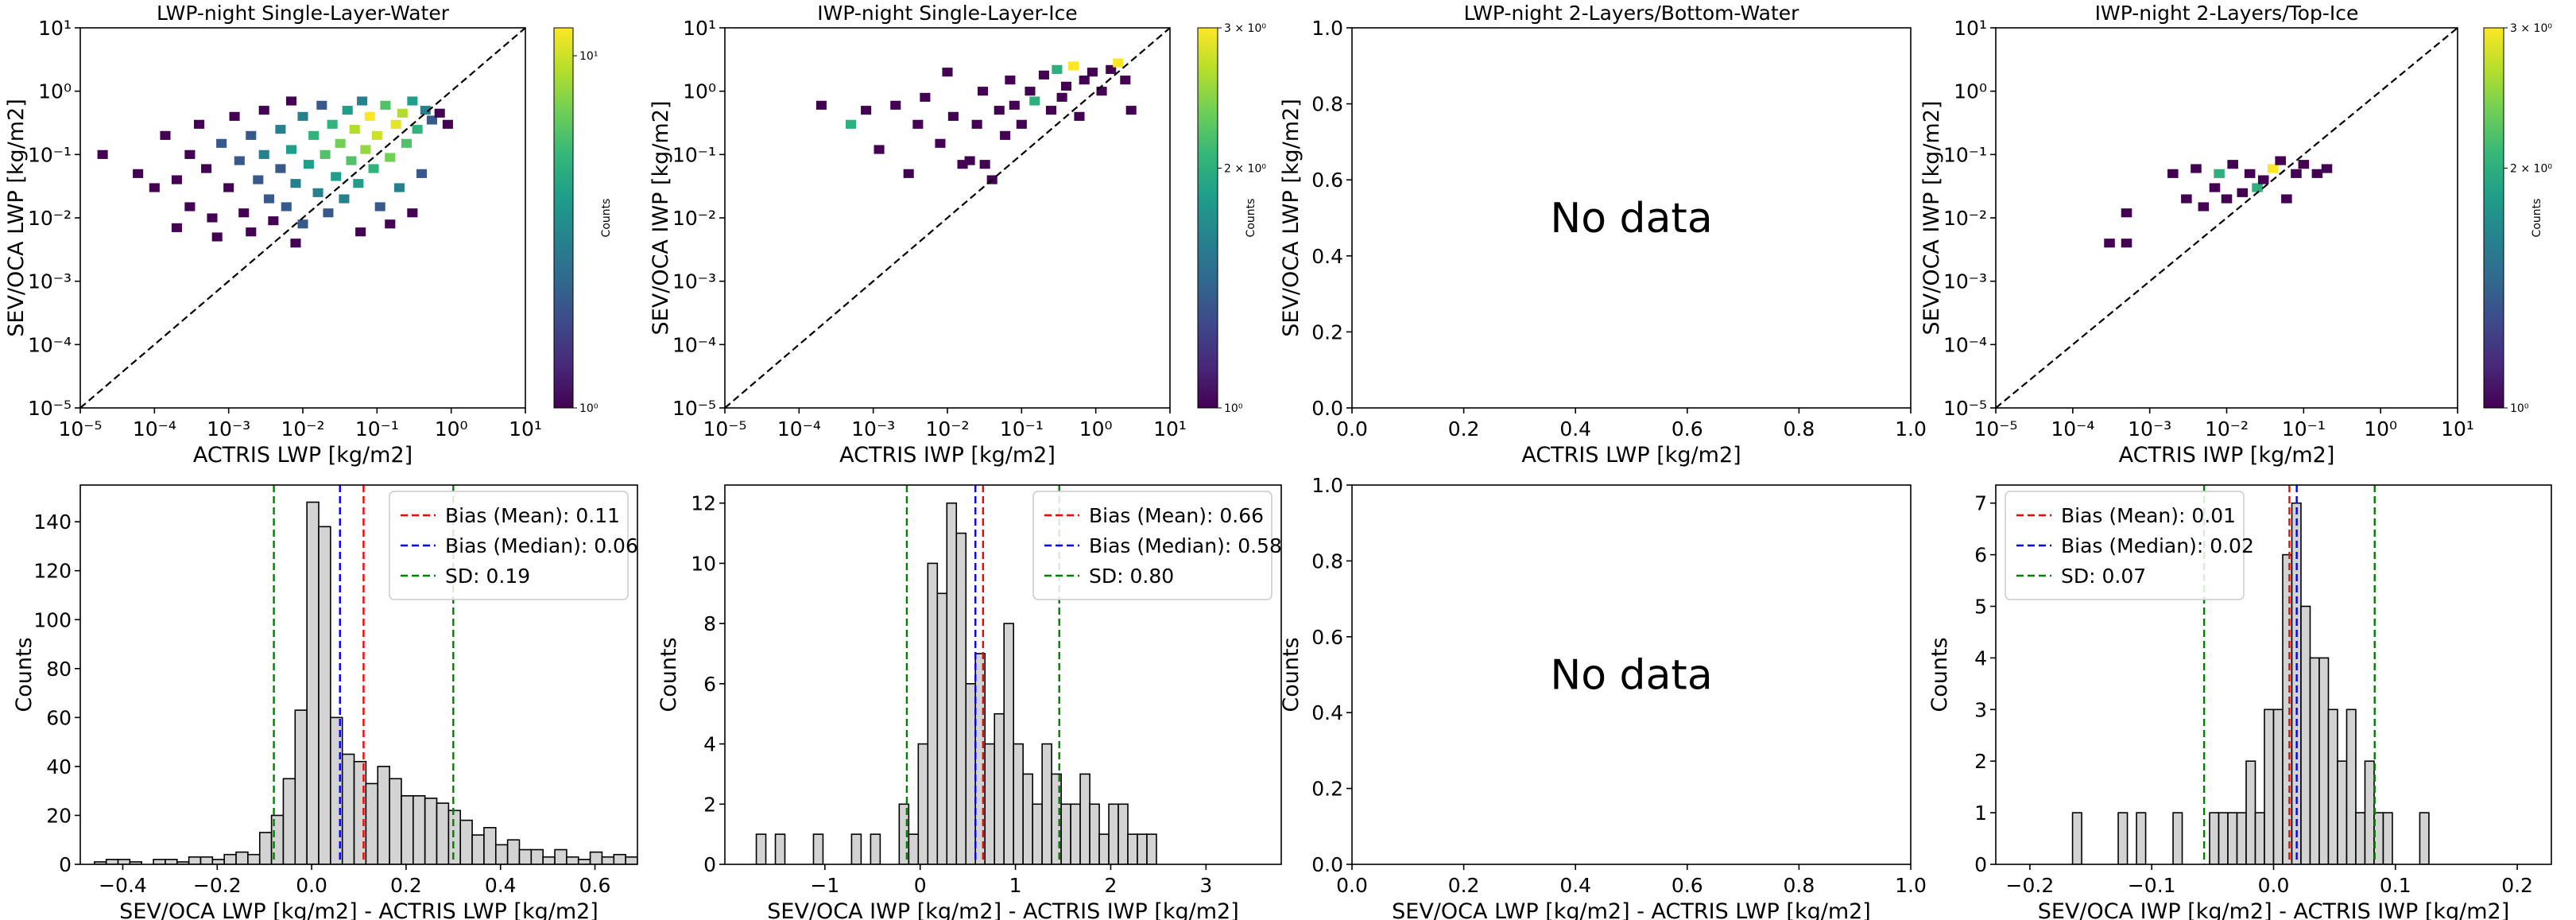  What do you see at coordinates (1965, 219) in the screenshot?
I see `y-tick-label: 10⁻²` at bounding box center [1965, 219].